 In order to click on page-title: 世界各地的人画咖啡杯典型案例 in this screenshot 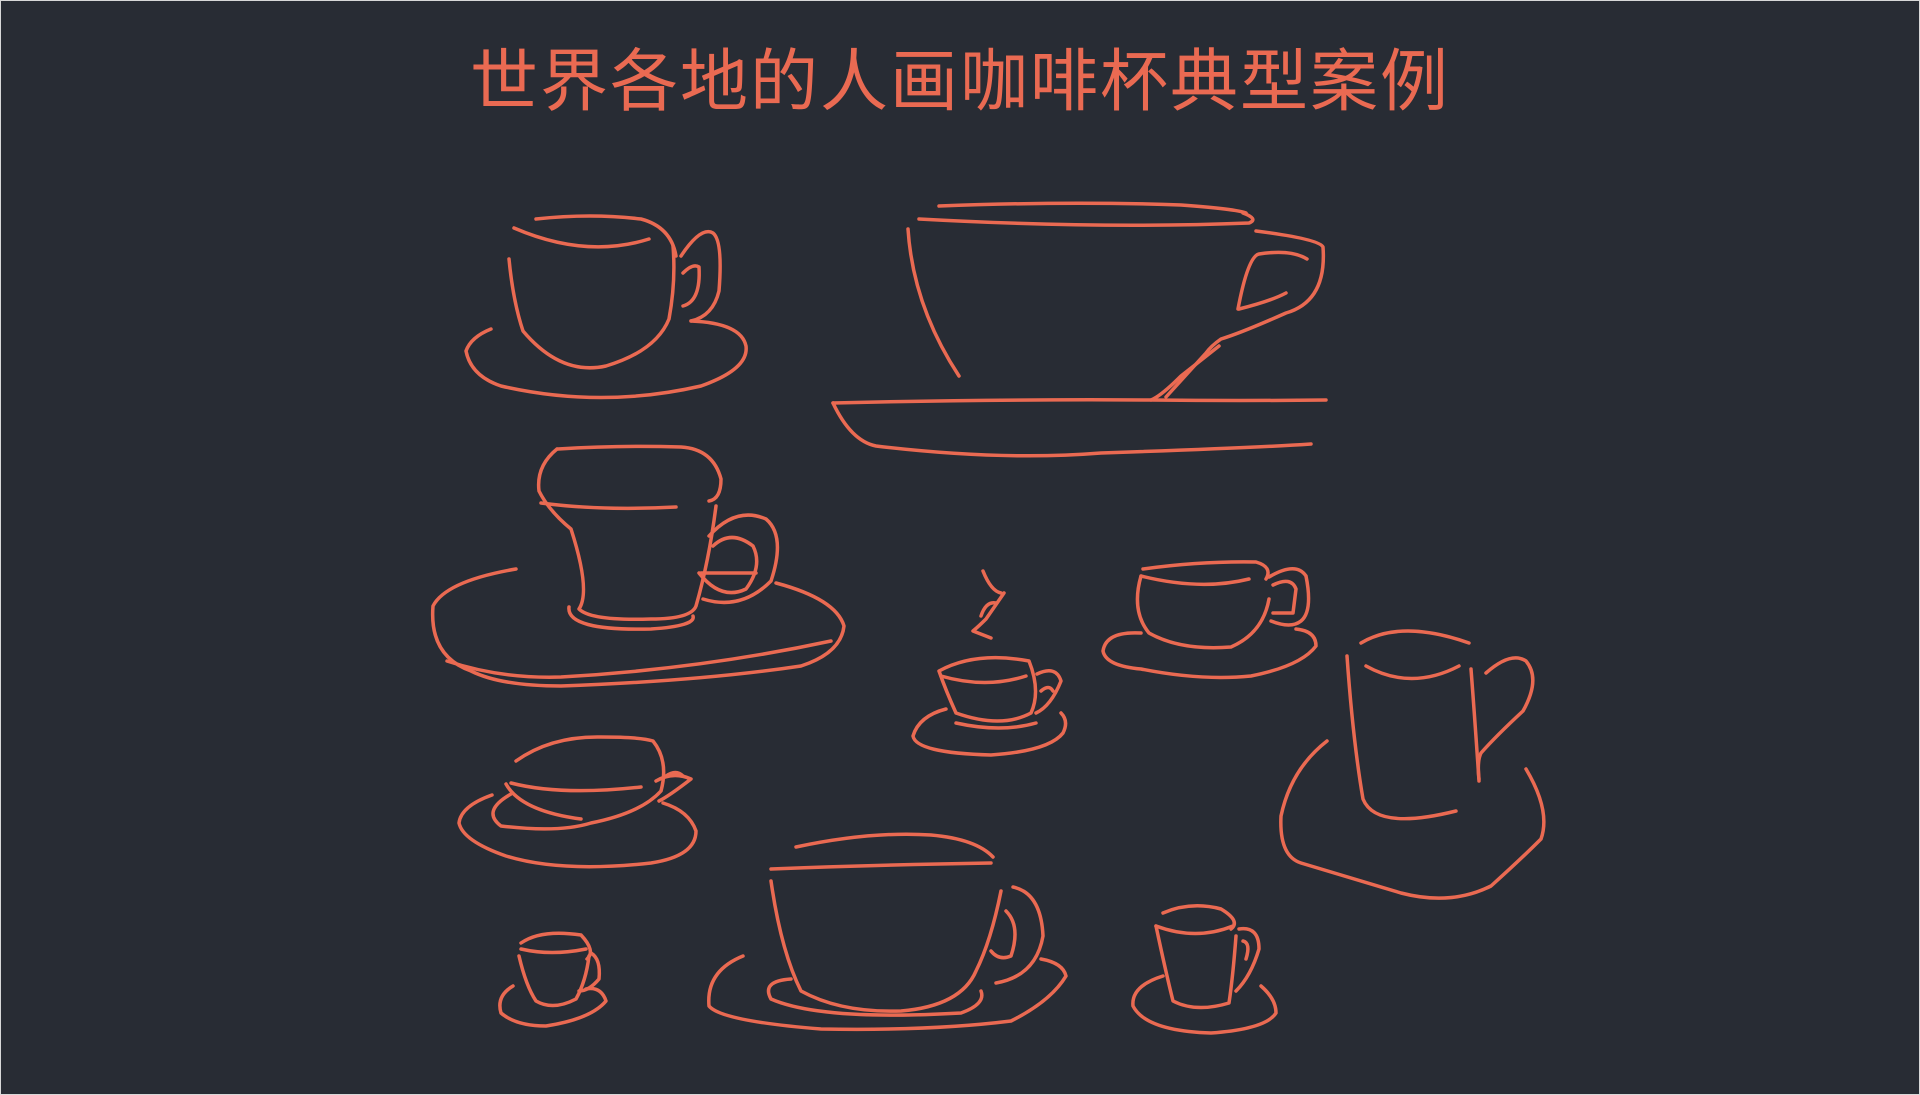, I will do `click(959, 82)`.